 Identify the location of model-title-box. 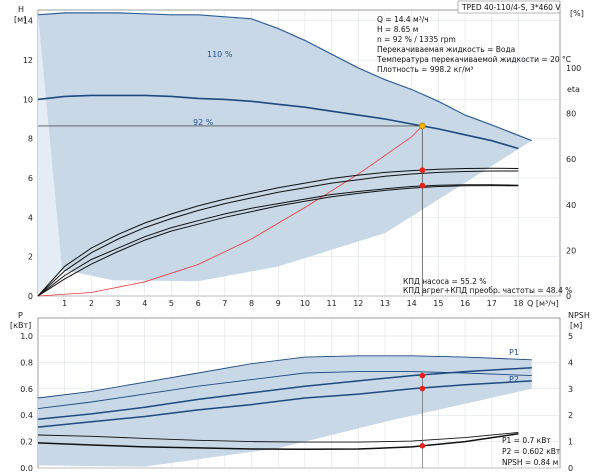
(509, 7).